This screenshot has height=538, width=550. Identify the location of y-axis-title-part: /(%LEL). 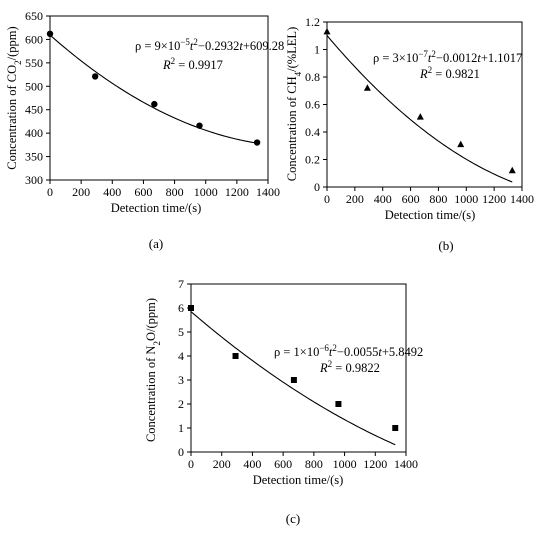
(292, 49).